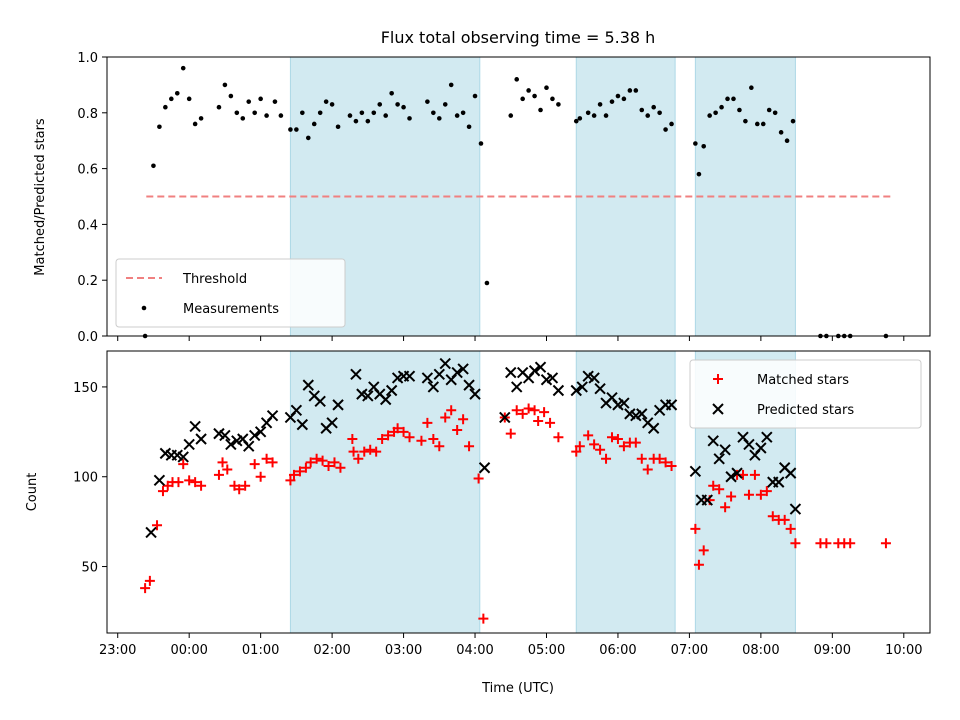 This screenshot has width=960, height=720. Describe the element at coordinates (903, 650) in the screenshot. I see `x-tick-label: 10:00` at that location.